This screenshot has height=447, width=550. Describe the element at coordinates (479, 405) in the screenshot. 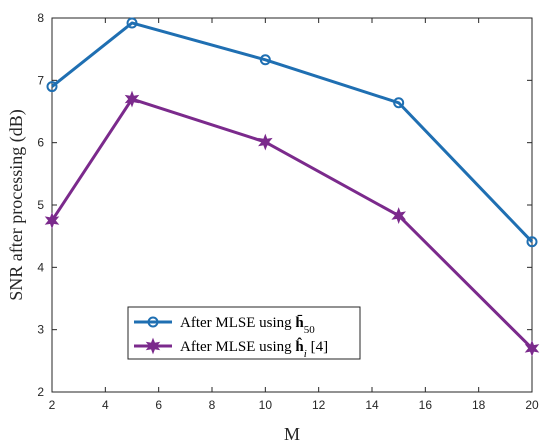

I see `x-tick-label: 18` at that location.